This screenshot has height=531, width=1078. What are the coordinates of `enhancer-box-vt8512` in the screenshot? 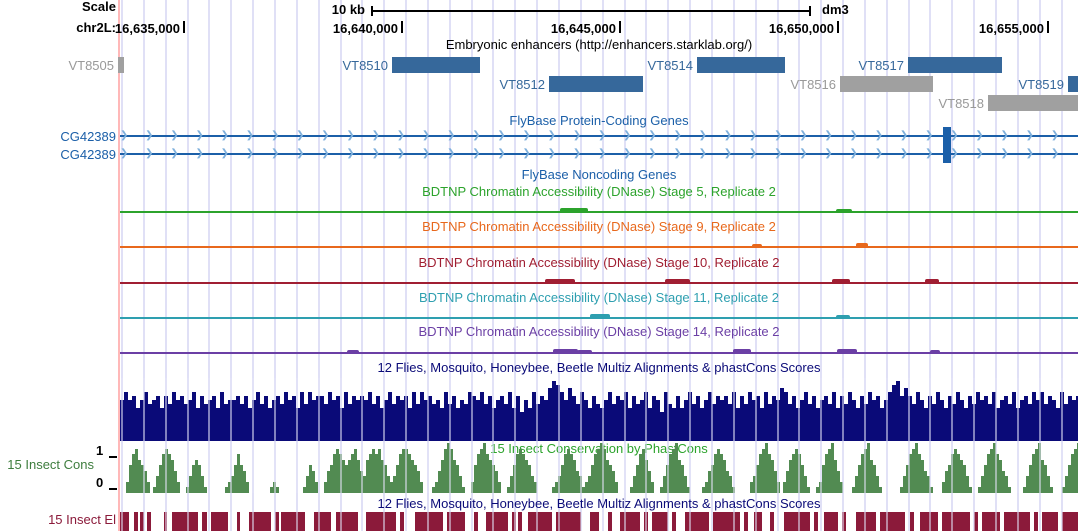 It's located at (596, 84).